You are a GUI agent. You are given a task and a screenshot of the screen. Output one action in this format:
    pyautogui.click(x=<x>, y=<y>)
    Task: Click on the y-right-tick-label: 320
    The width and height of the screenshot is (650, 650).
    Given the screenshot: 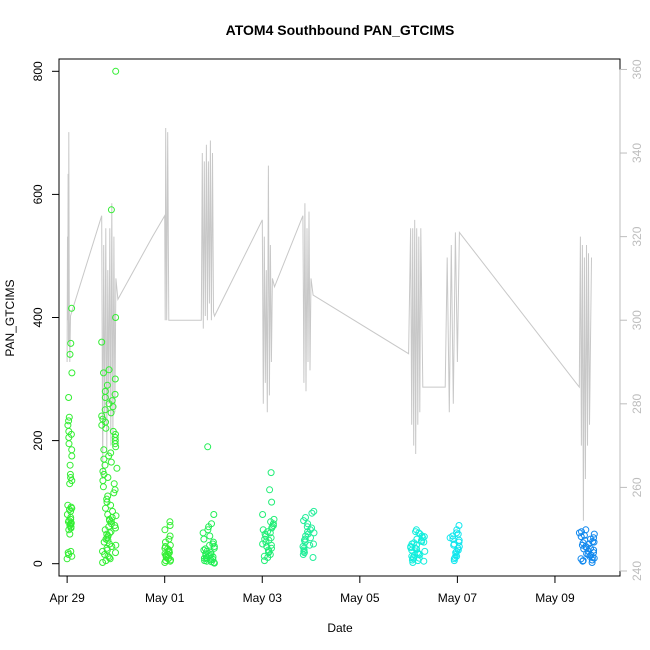 What is the action you would take?
    pyautogui.click(x=637, y=236)
    